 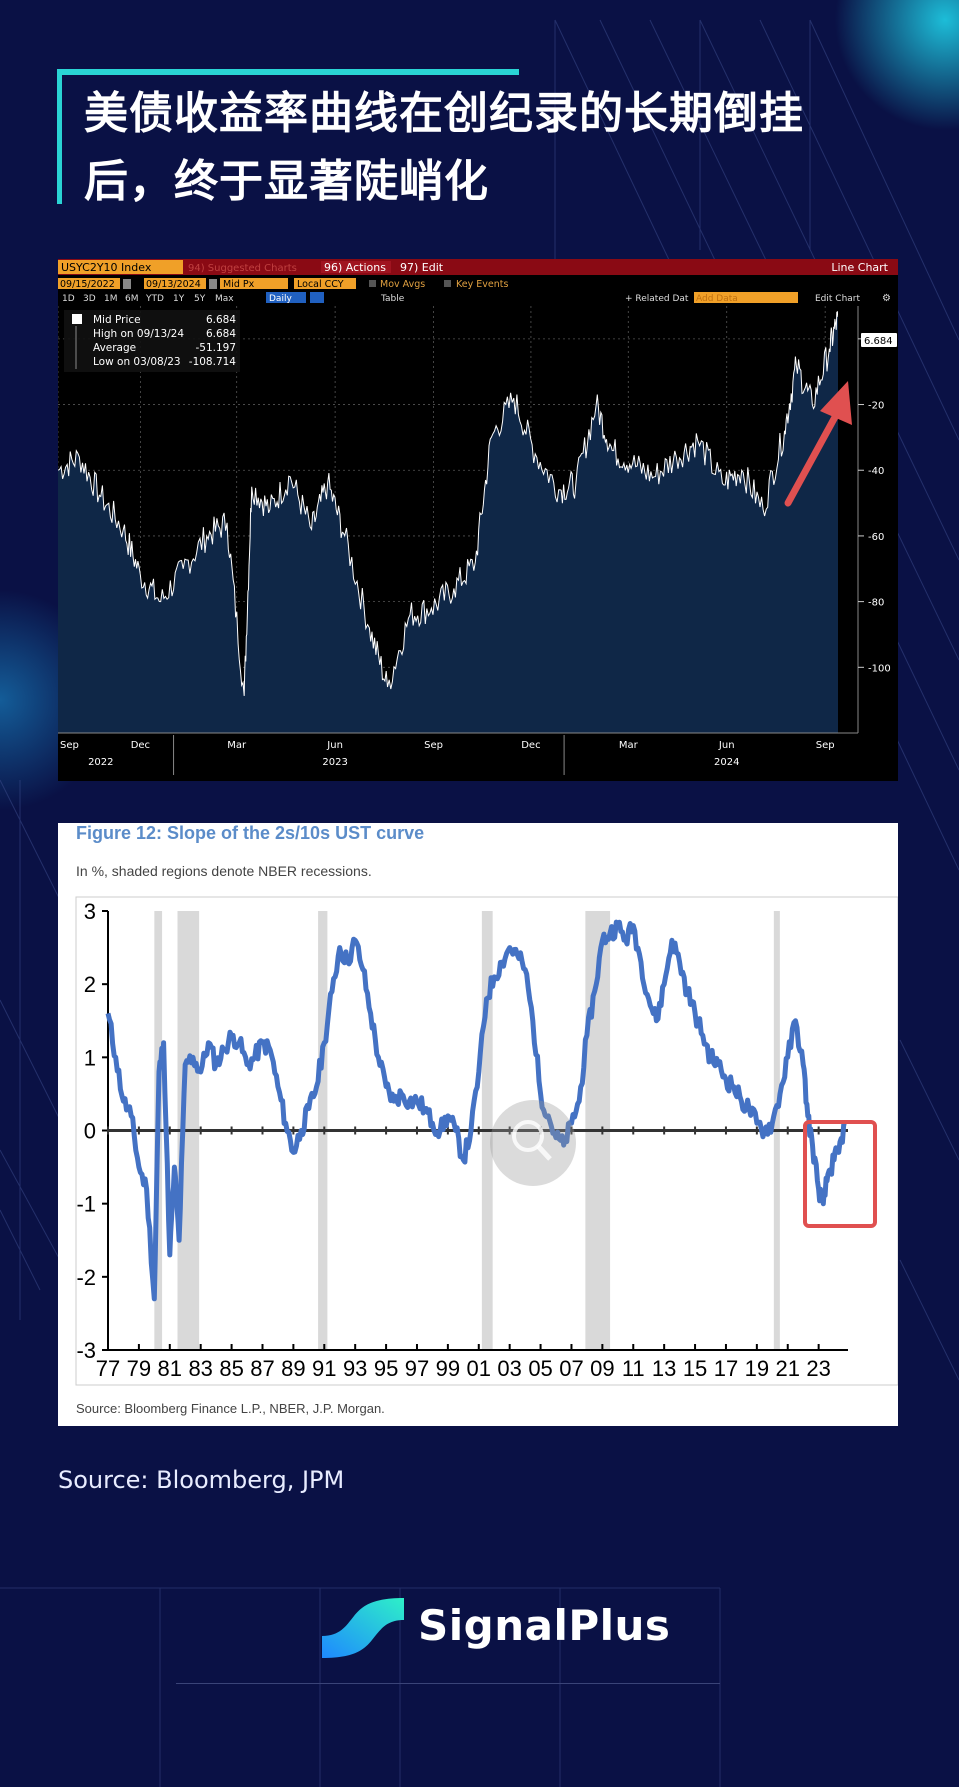 What do you see at coordinates (231, 1368) in the screenshot?
I see `jpm-x-tick-label: 85` at bounding box center [231, 1368].